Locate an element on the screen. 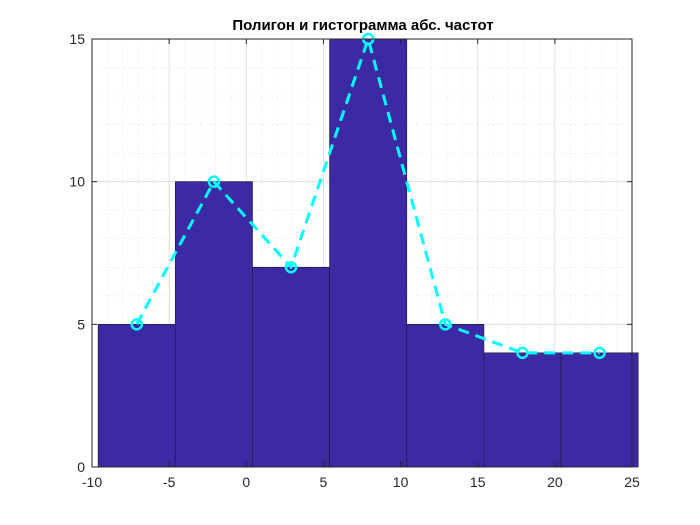 This screenshot has width=700, height=525. x-tick-label: 0 is located at coordinates (246, 482).